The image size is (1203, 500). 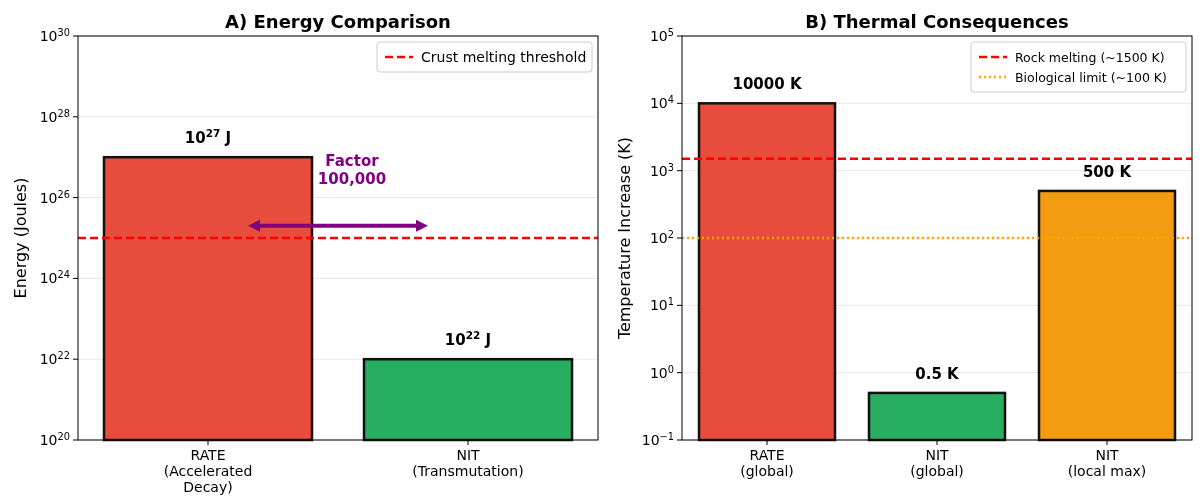 I want to click on x-tick-label: RATE (Accelerated Decay), so click(x=208, y=471).